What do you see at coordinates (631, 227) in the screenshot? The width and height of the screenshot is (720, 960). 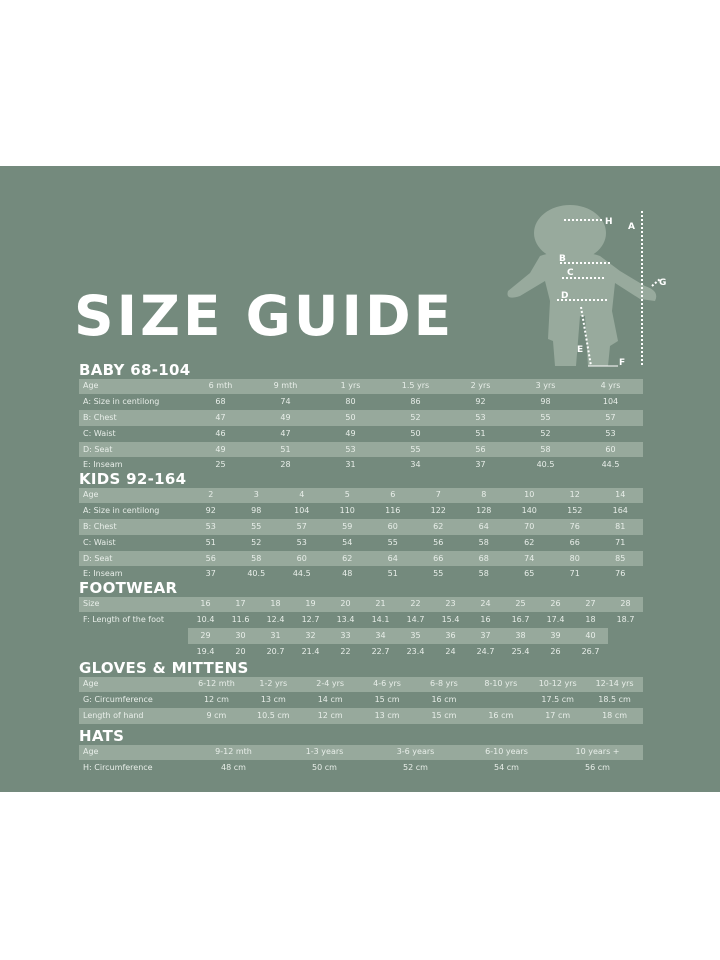 I see `label-a: A` at bounding box center [631, 227].